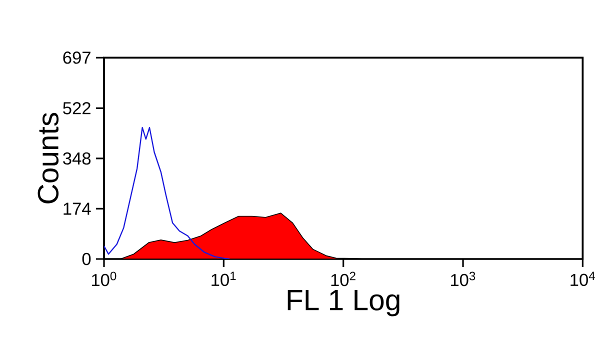 This screenshot has height=347, width=600. What do you see at coordinates (583, 279) in the screenshot?
I see `x-tick-label: 10$^{4}$` at bounding box center [583, 279].